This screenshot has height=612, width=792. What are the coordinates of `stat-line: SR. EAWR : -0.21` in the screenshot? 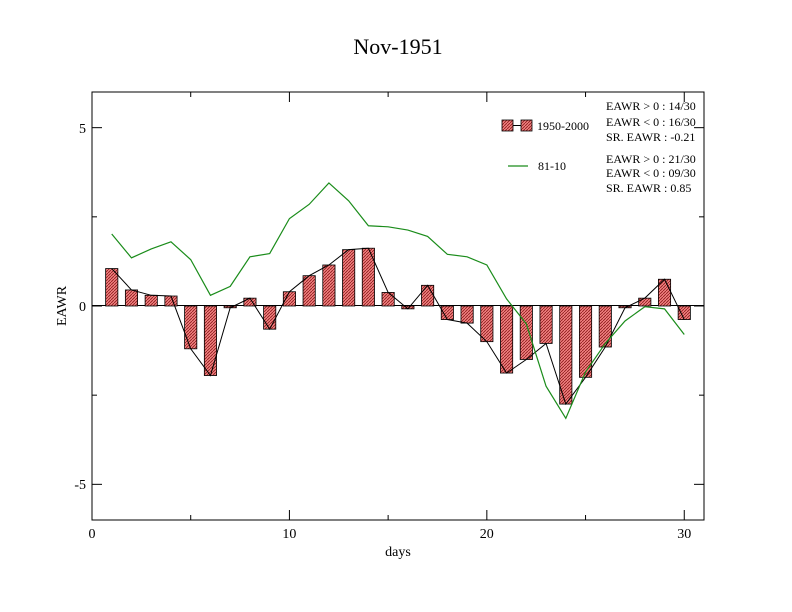 It's located at (650, 137).